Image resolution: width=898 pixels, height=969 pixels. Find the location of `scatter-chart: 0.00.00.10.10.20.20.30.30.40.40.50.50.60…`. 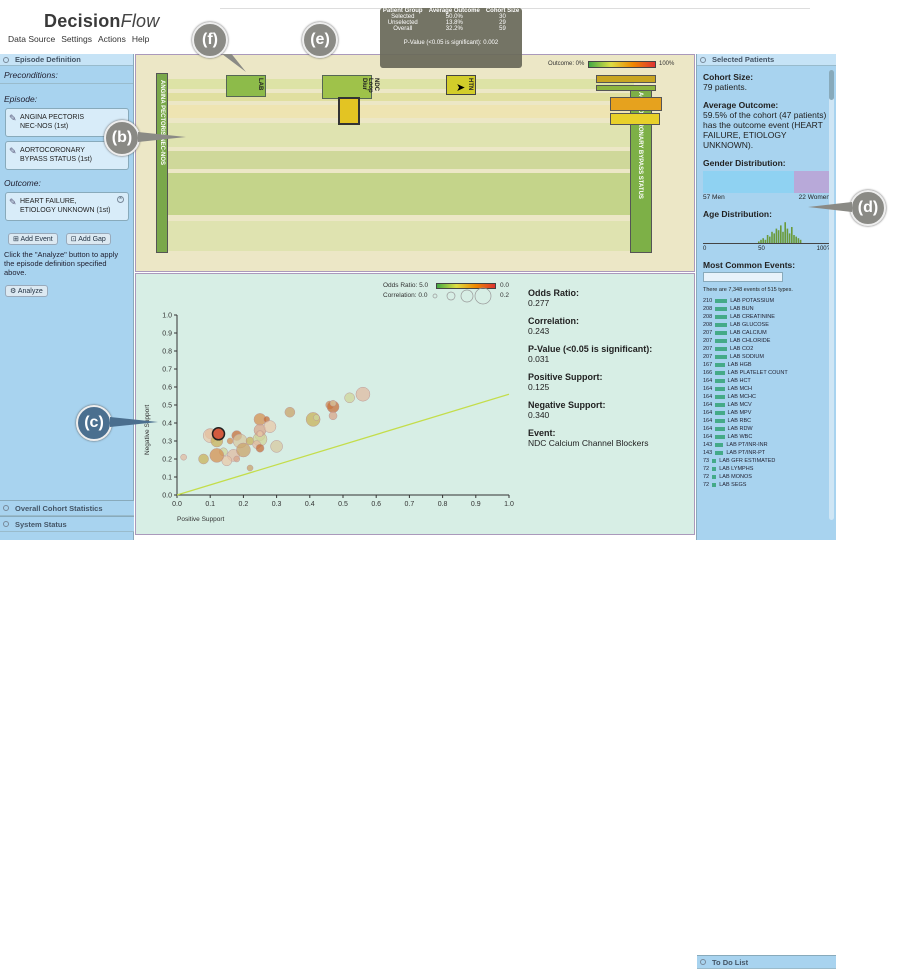

scatter-chart: 0.00.00.10.10.20.20.30.30.40.40.50.50.60… is located at coordinates (330, 404).